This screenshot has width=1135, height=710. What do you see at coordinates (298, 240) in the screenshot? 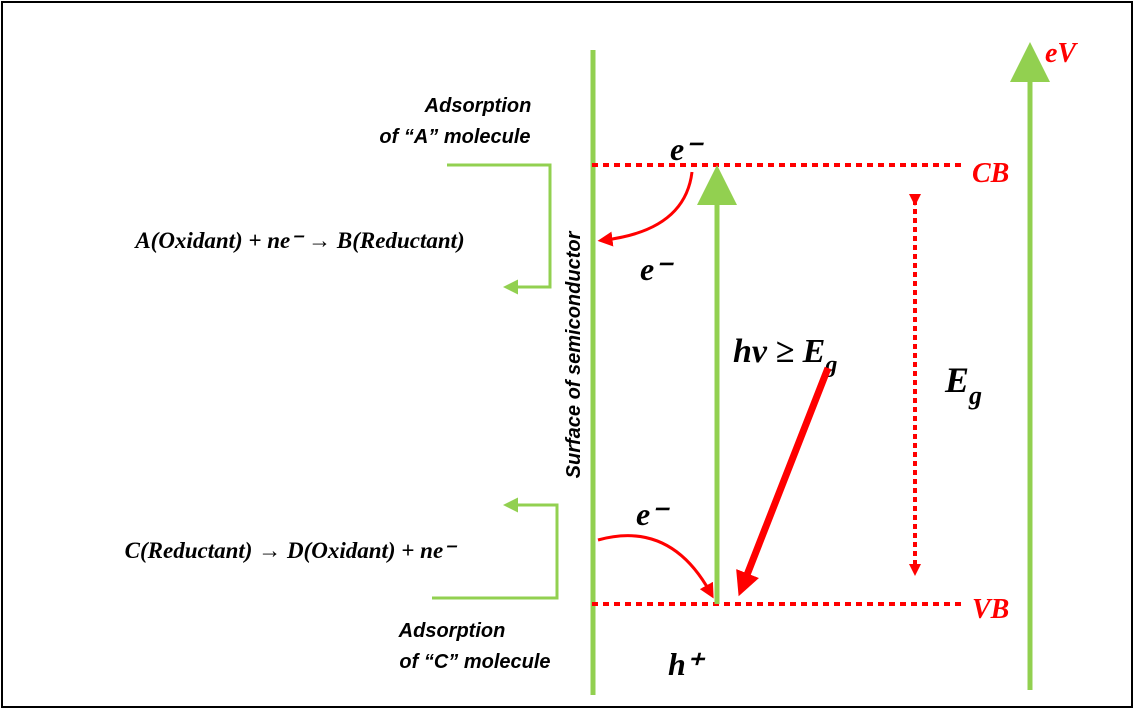
I see `reaction-equation: A(Oxidant) + ne⁻ → B(Reductant)` at bounding box center [298, 240].